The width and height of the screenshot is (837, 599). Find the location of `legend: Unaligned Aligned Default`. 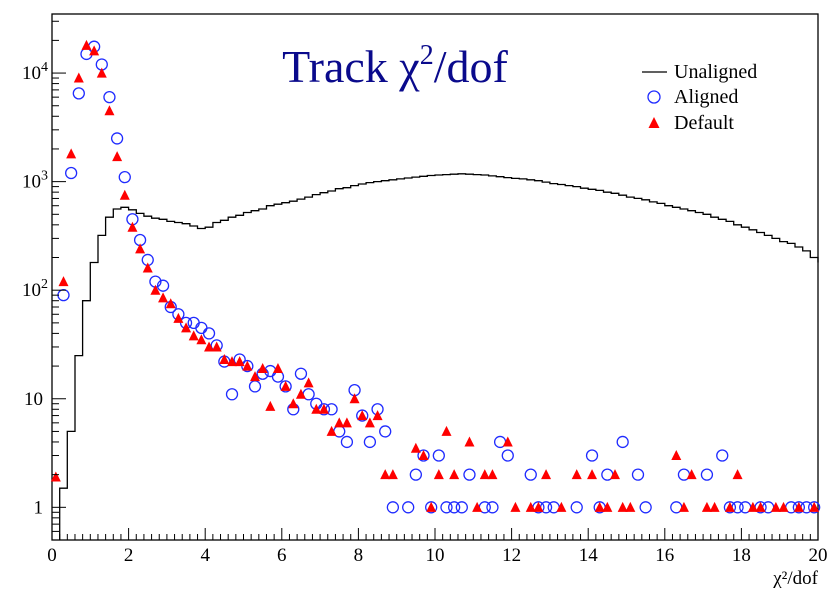

legend: Unaligned Aligned Default is located at coordinates (699, 97).